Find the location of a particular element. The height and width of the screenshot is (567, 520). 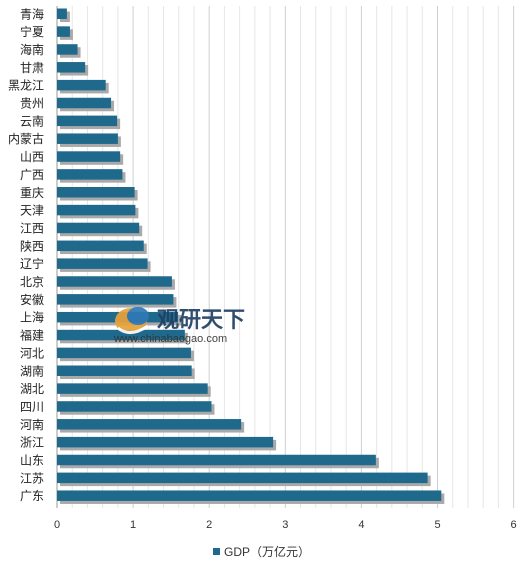

category-label: 山西 is located at coordinates (32, 157).